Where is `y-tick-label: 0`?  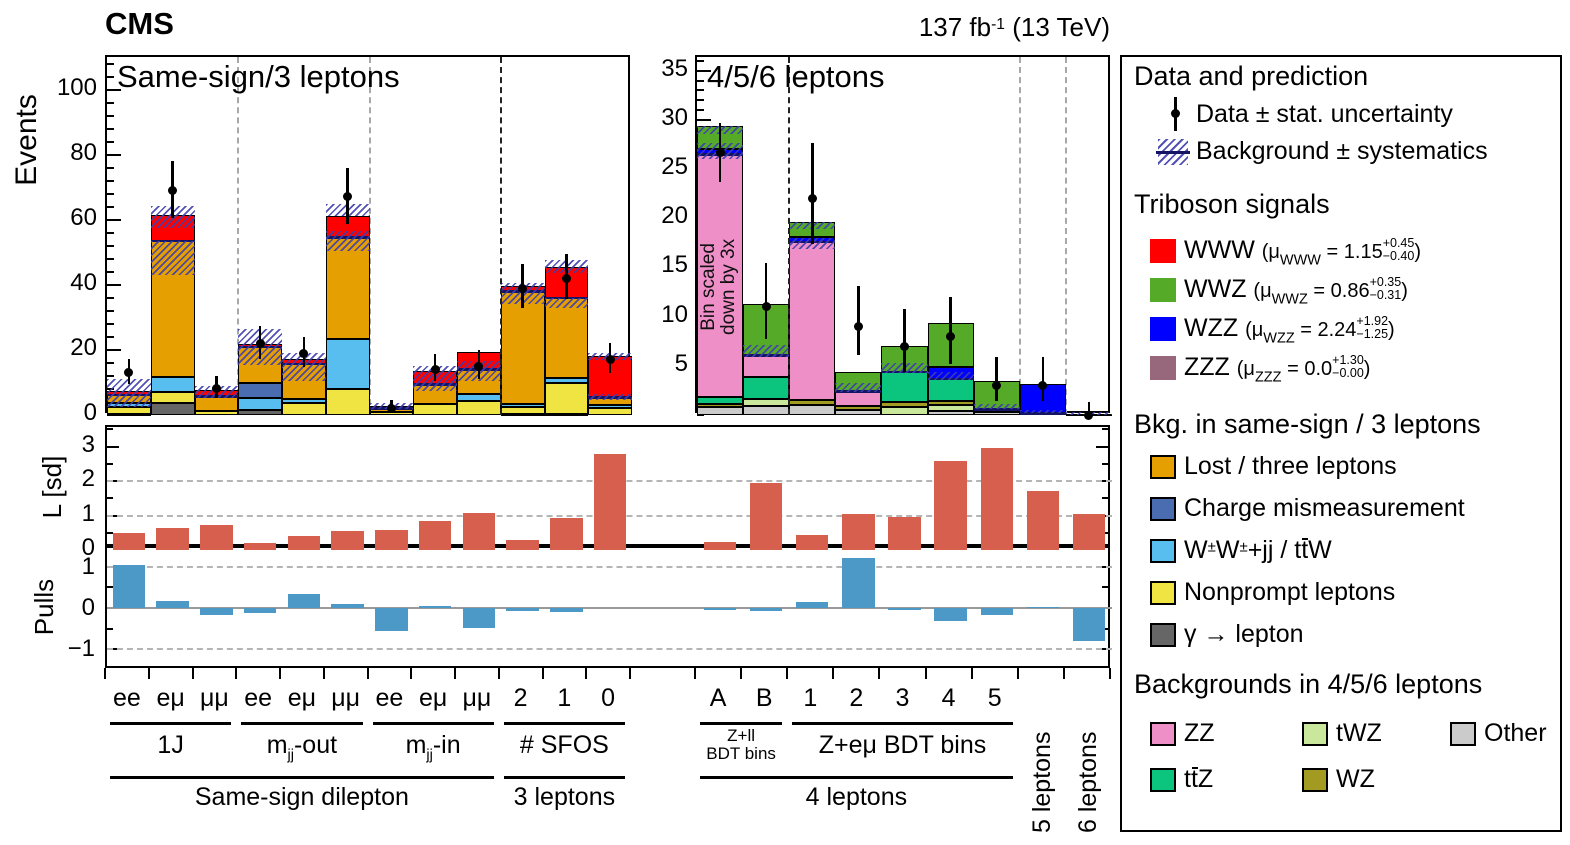 y-tick-label: 0 is located at coordinates (88, 607).